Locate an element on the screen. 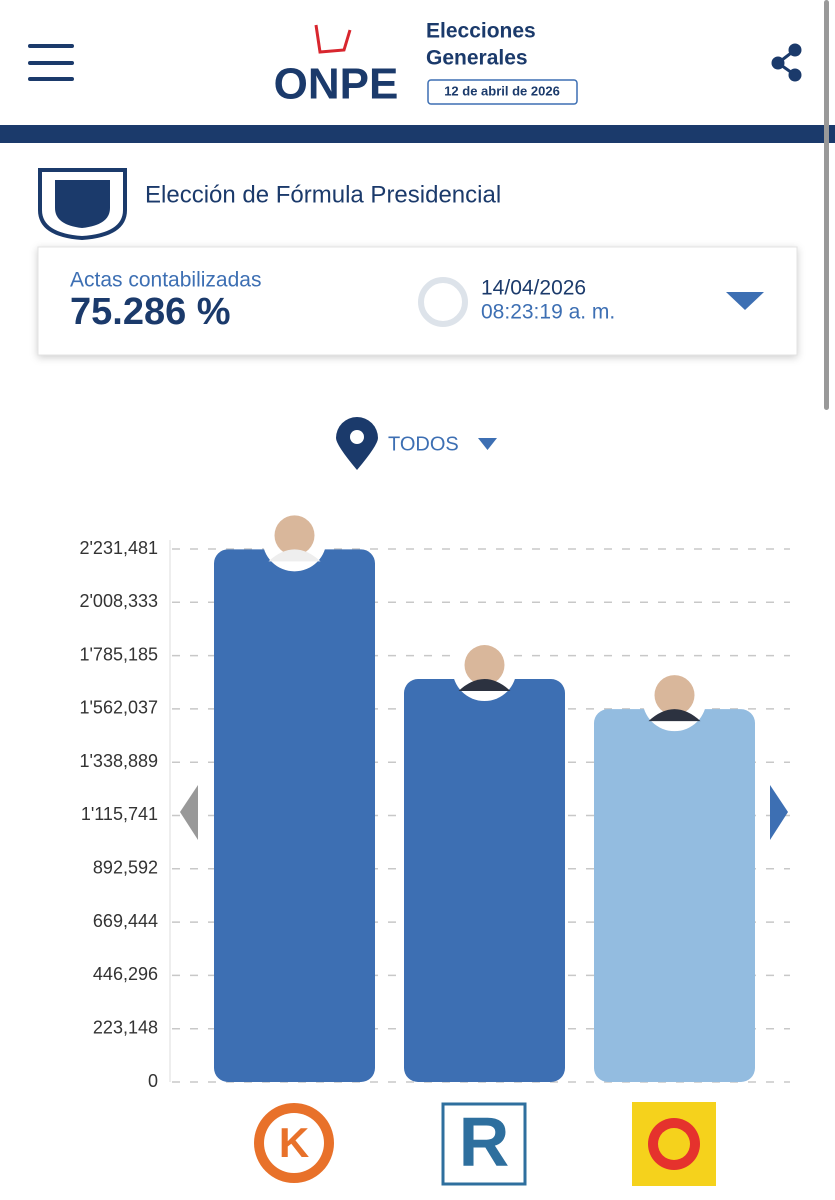 This screenshot has height=1200, width=835. status-card is located at coordinates (417, 301).